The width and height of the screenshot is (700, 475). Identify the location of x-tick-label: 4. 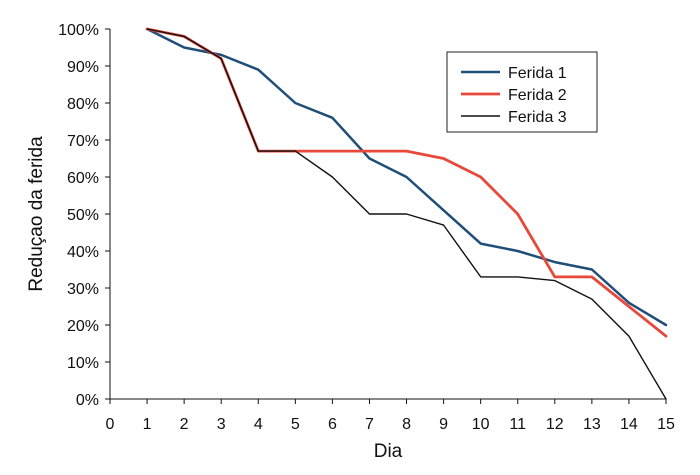
(258, 424).